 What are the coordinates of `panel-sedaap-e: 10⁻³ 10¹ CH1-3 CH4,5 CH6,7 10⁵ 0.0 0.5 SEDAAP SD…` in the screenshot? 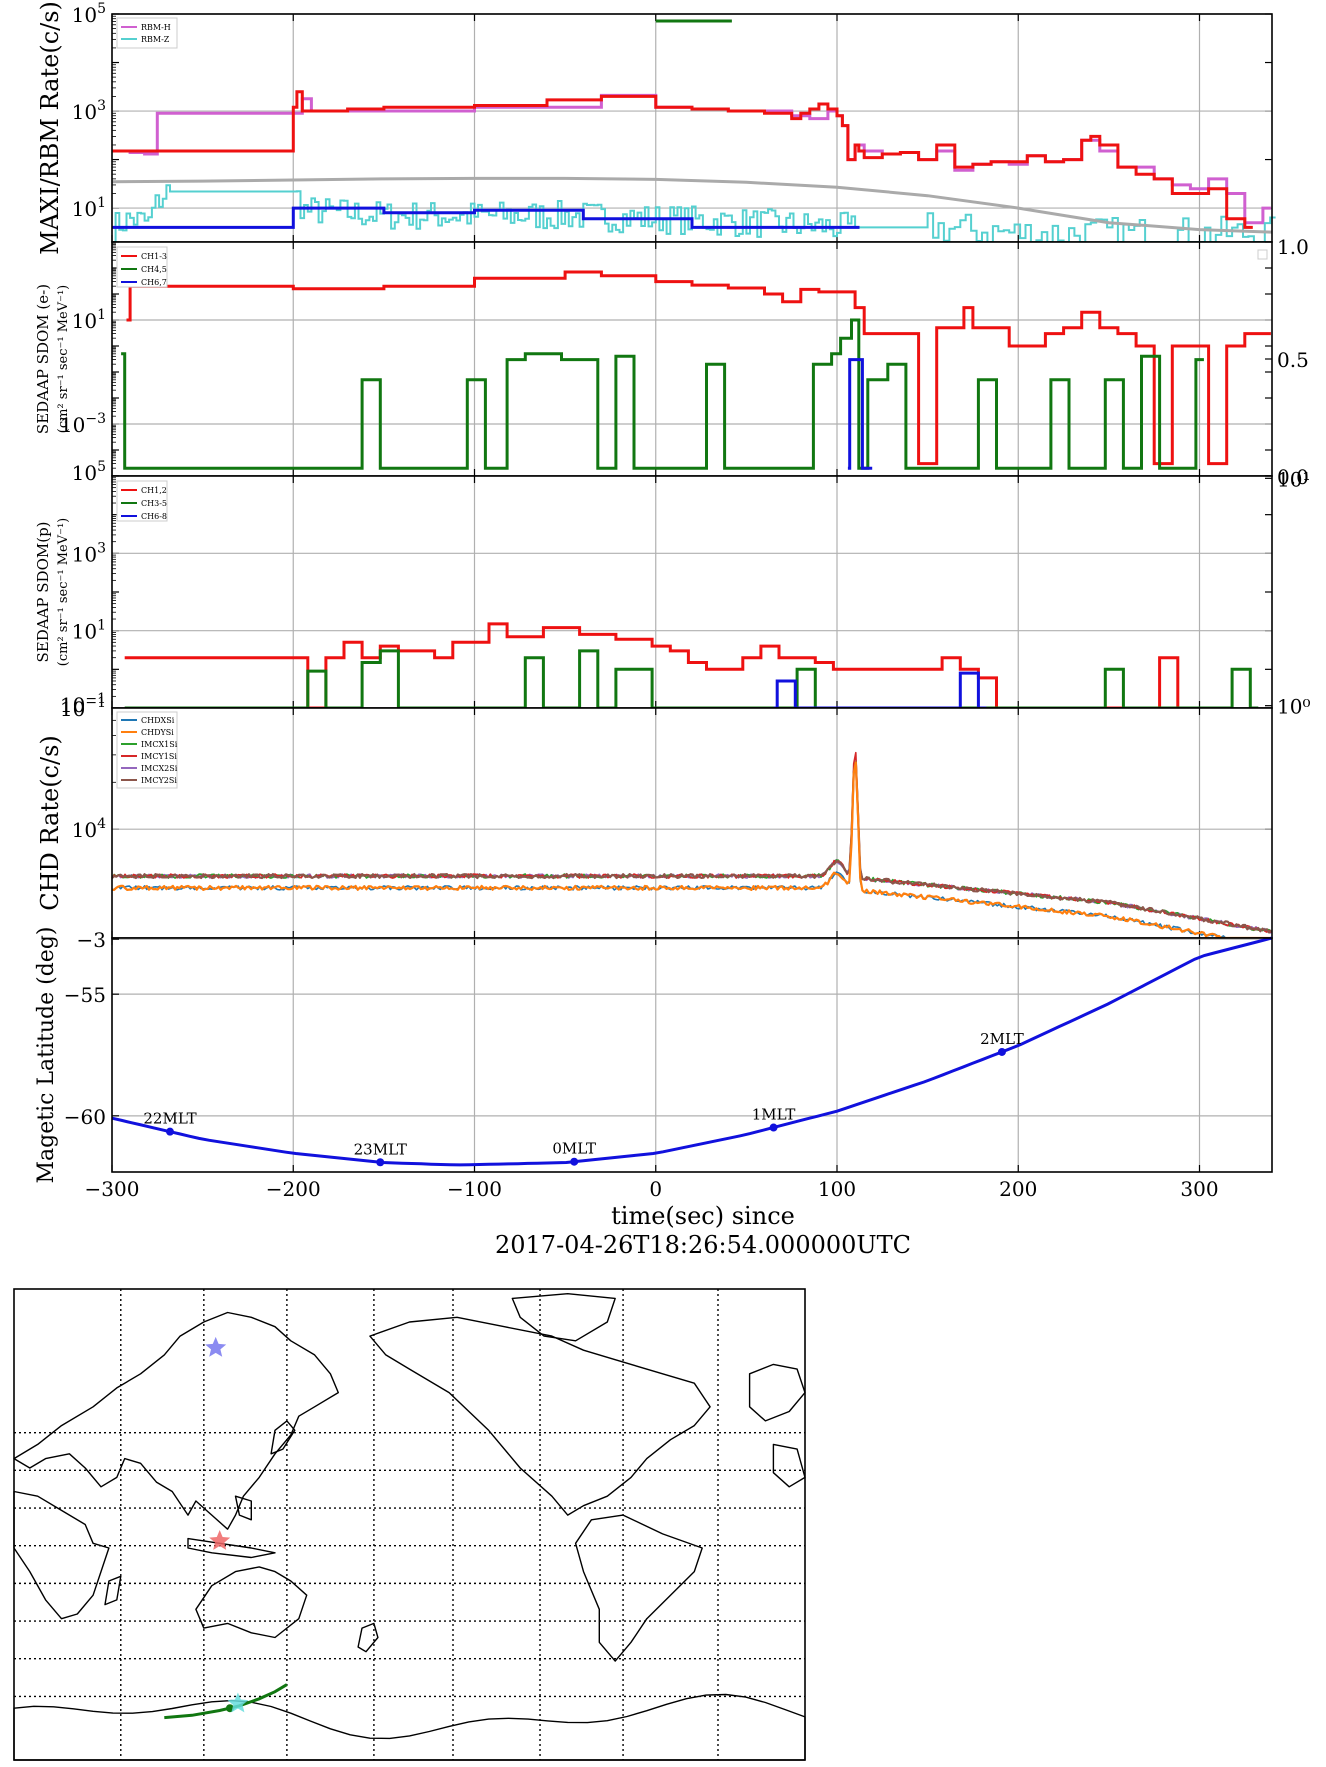 It's located at (671, 365).